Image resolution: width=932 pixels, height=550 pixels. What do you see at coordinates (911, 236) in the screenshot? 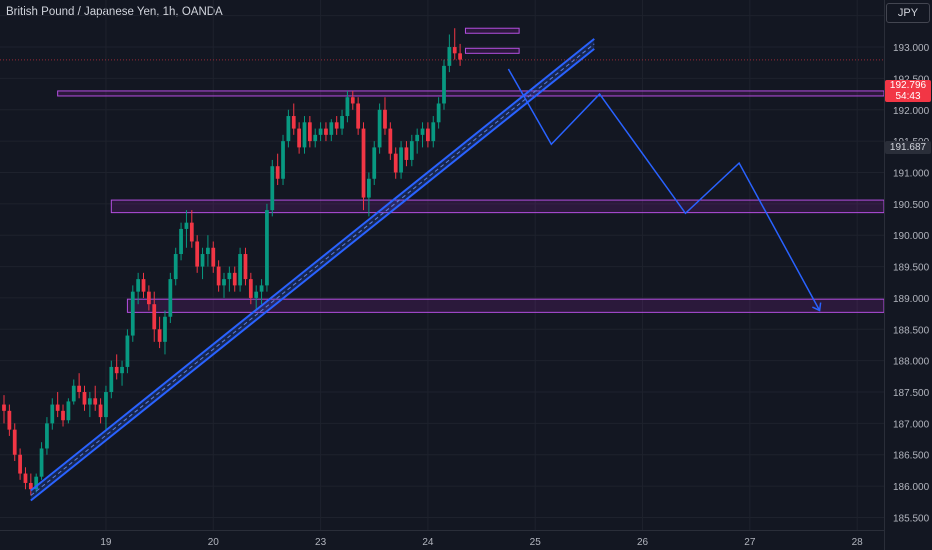
I see `y-tick-label: 190.000` at bounding box center [911, 236].